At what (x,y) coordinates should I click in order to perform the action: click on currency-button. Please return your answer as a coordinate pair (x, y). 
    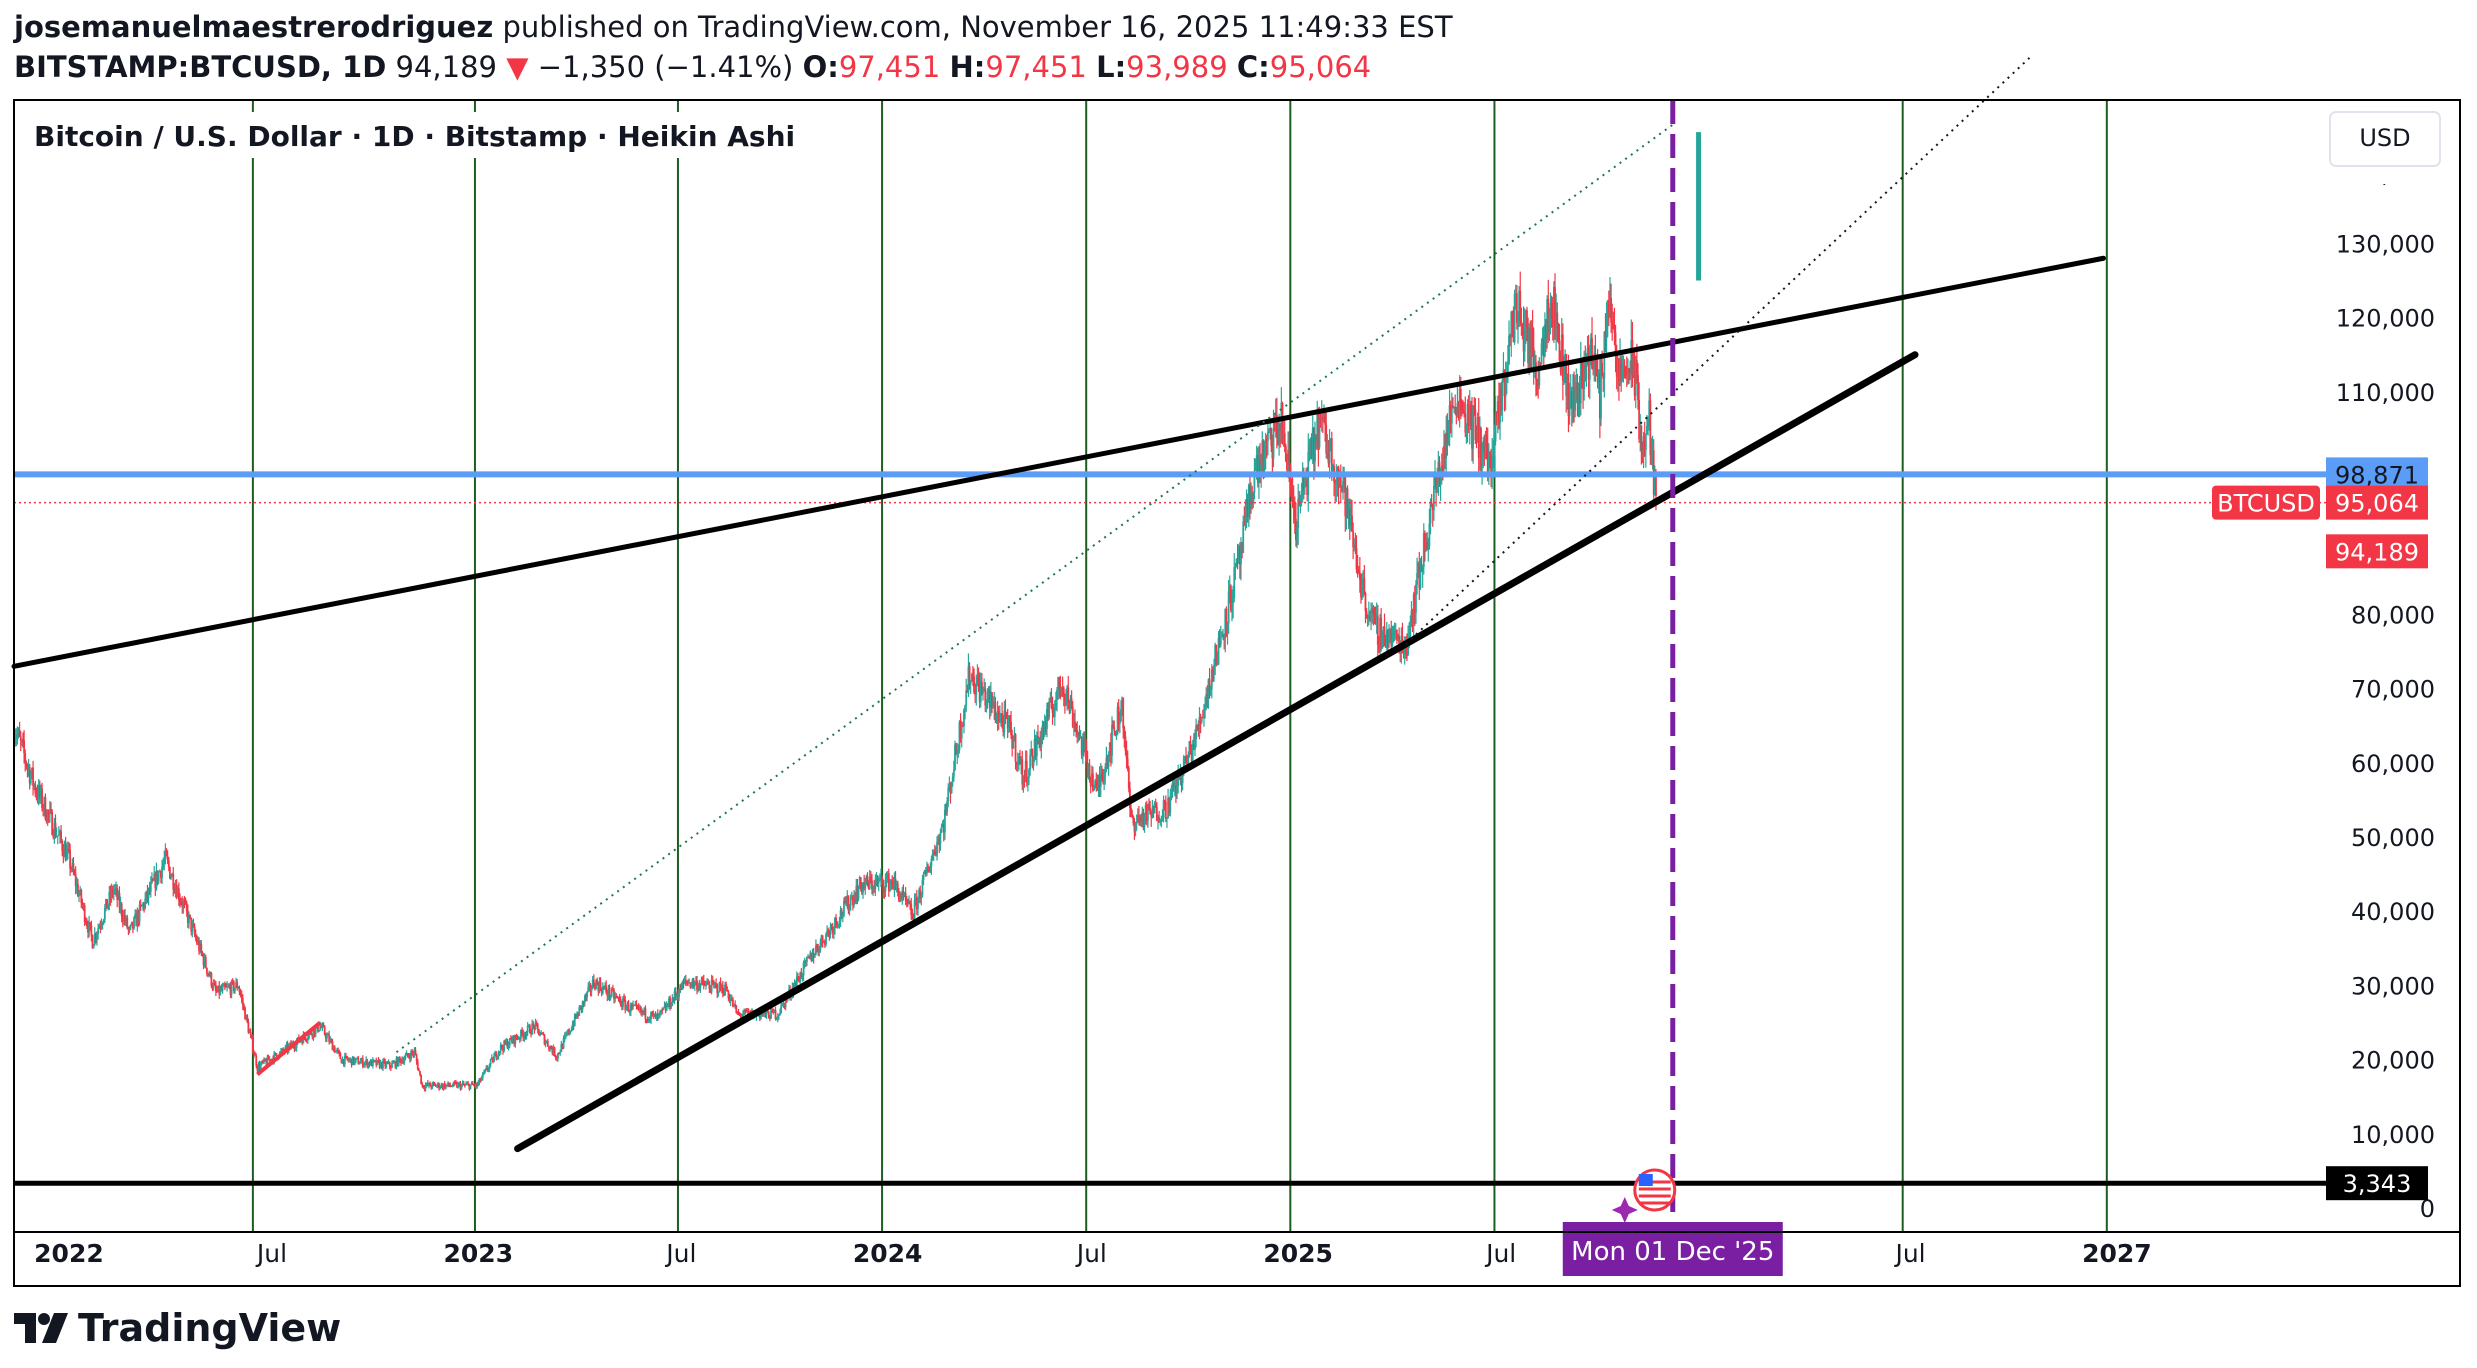
    Looking at the image, I should click on (2385, 139).